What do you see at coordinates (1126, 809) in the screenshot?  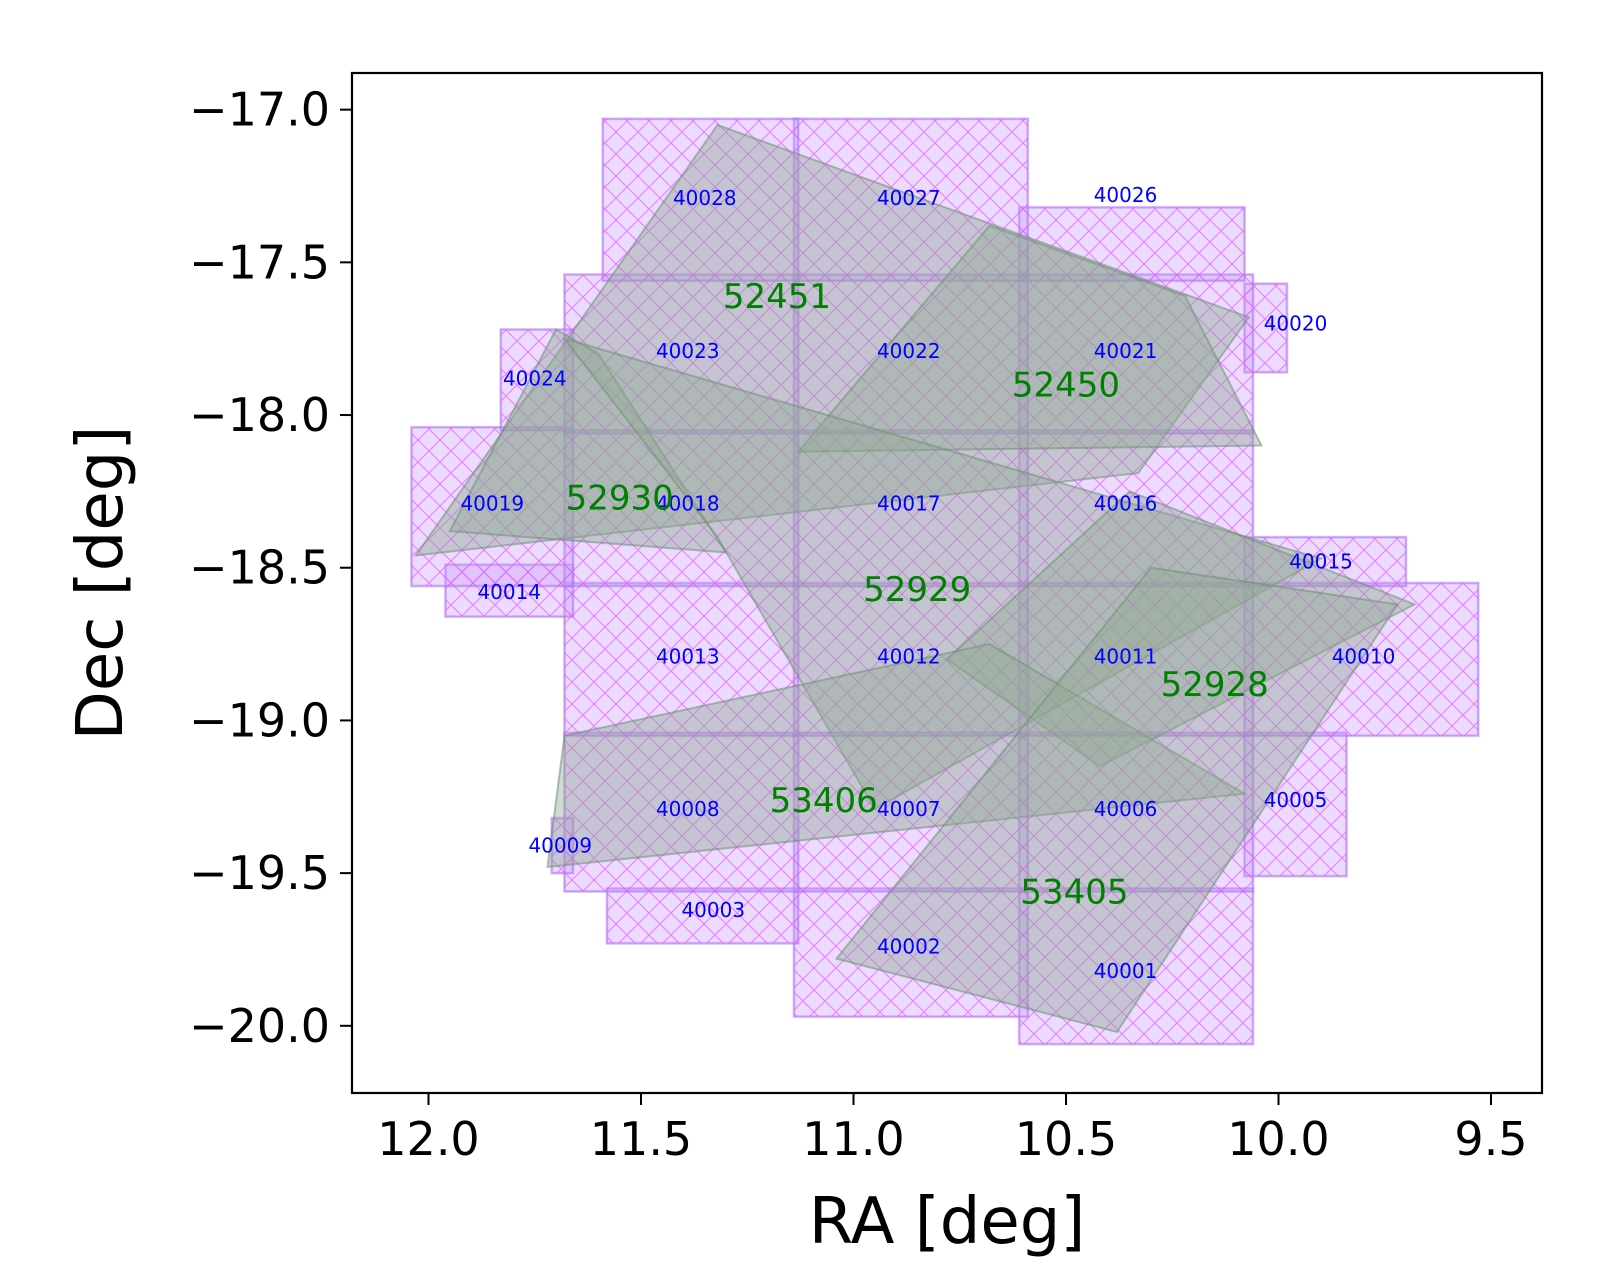 I see `tile-label: 40006` at bounding box center [1126, 809].